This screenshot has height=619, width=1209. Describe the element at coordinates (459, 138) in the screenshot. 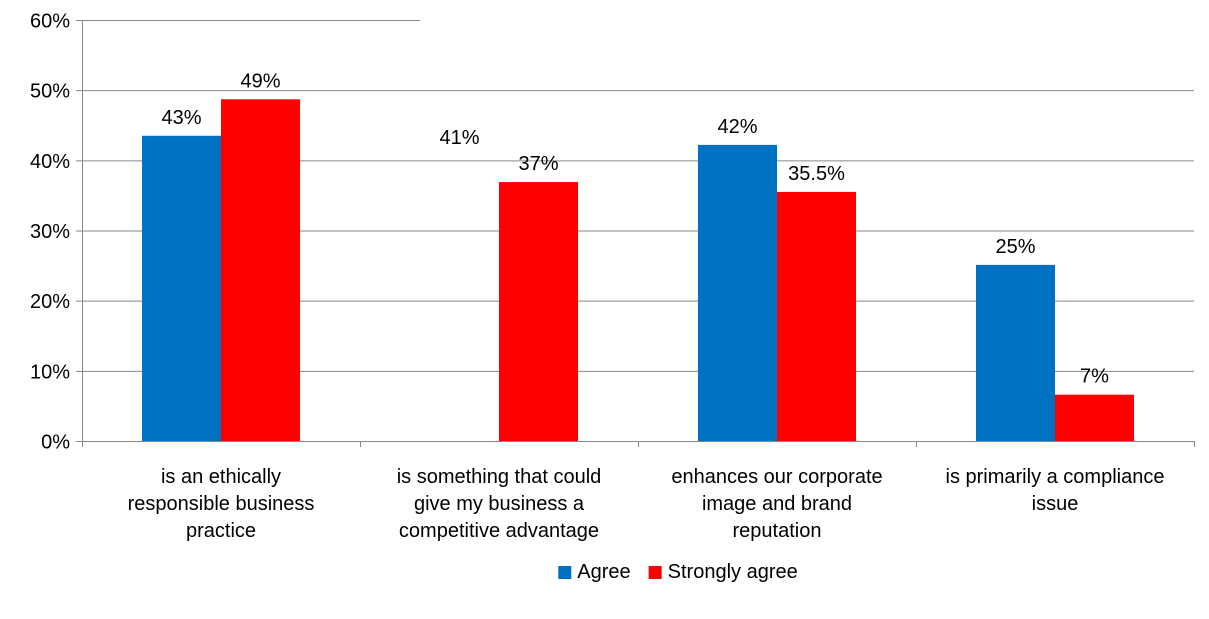

I see `data-label: 41%` at that location.